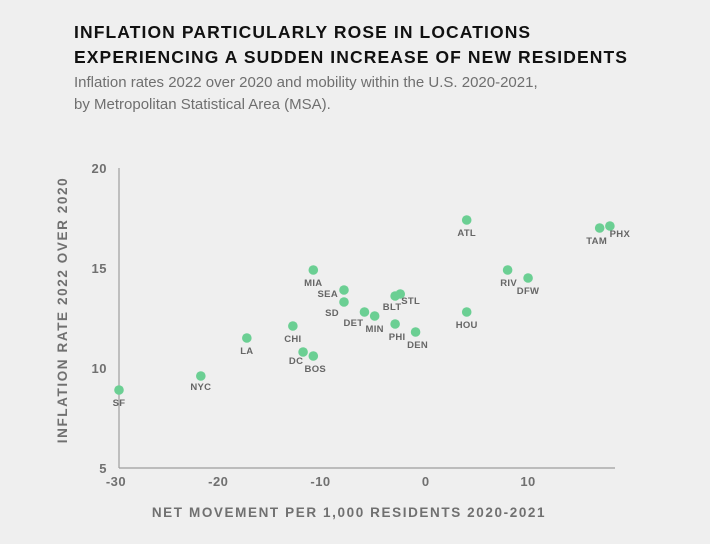 This screenshot has width=710, height=544. What do you see at coordinates (293, 326) in the screenshot?
I see `data-point-chi` at bounding box center [293, 326].